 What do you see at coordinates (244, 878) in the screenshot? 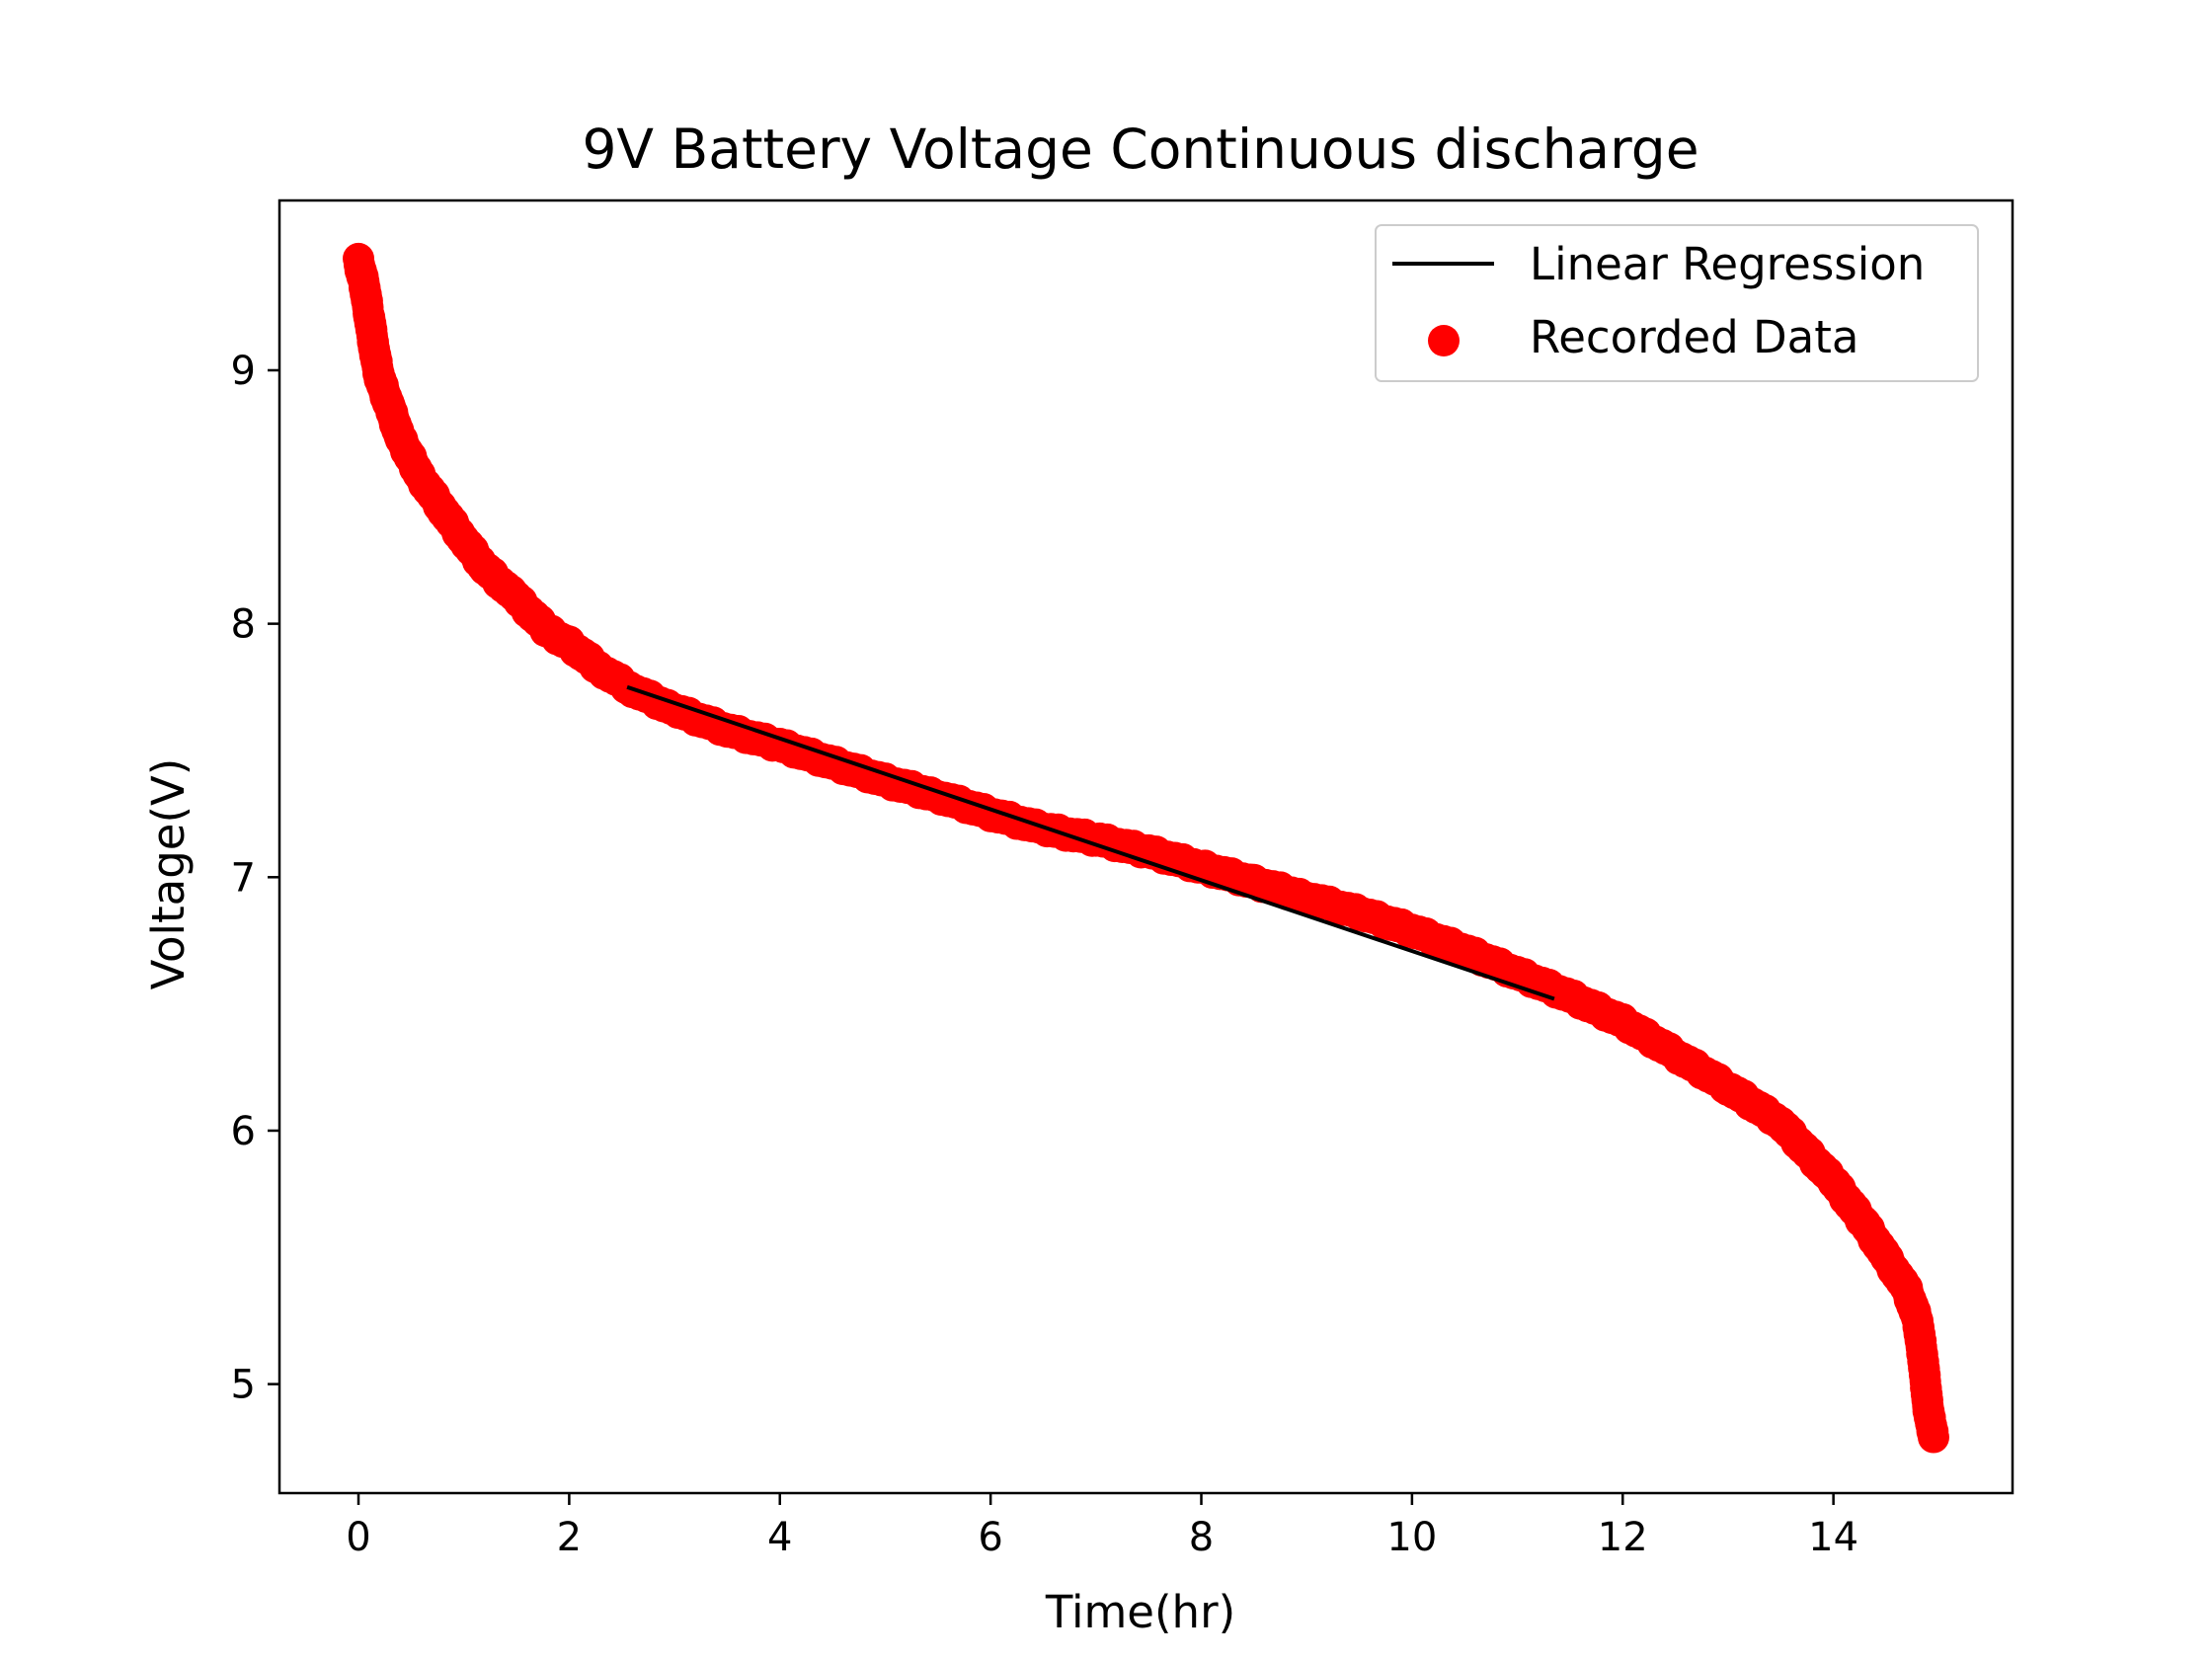
I see `y-tick-label: 7` at bounding box center [244, 878].